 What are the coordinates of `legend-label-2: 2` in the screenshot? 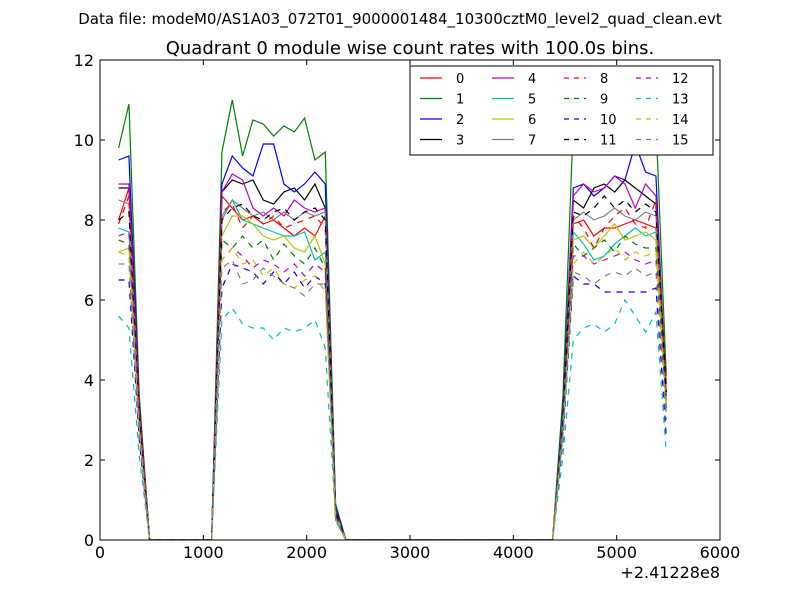 It's located at (460, 120).